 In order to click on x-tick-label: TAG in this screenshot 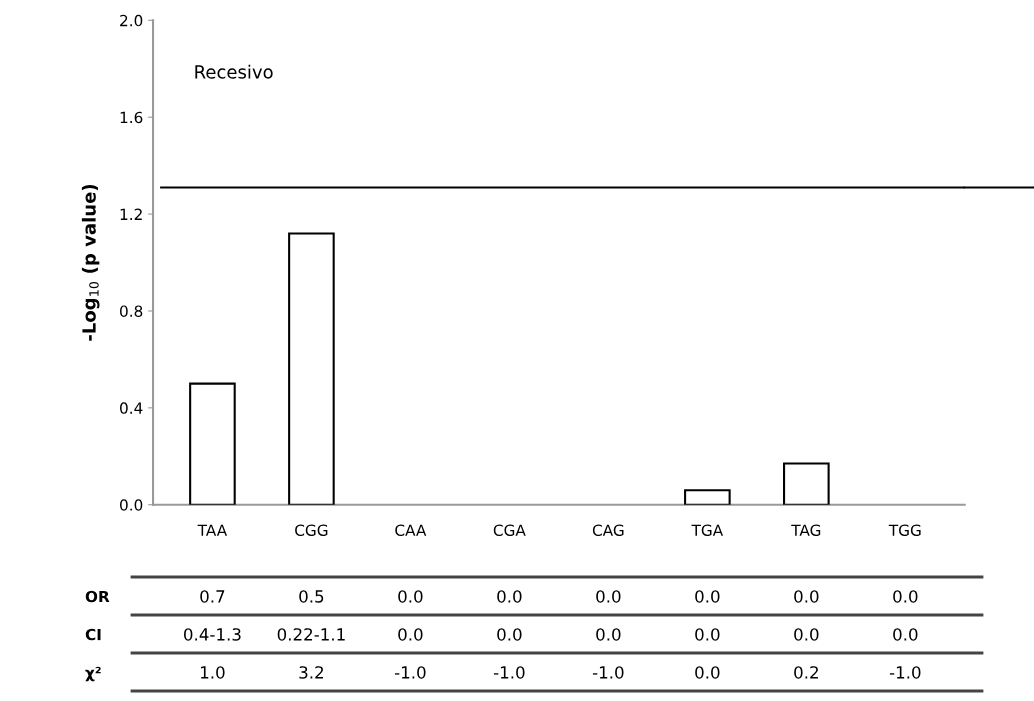, I will do `click(806, 530)`.